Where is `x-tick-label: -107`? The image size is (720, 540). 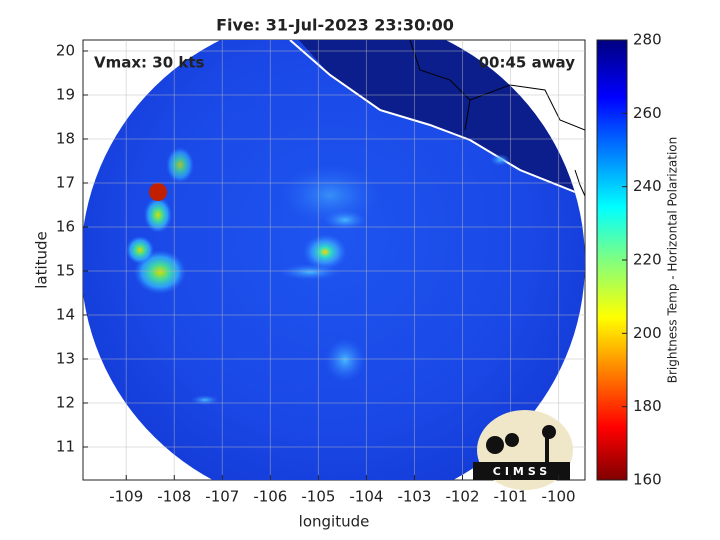 x-tick-label: -107 is located at coordinates (222, 497).